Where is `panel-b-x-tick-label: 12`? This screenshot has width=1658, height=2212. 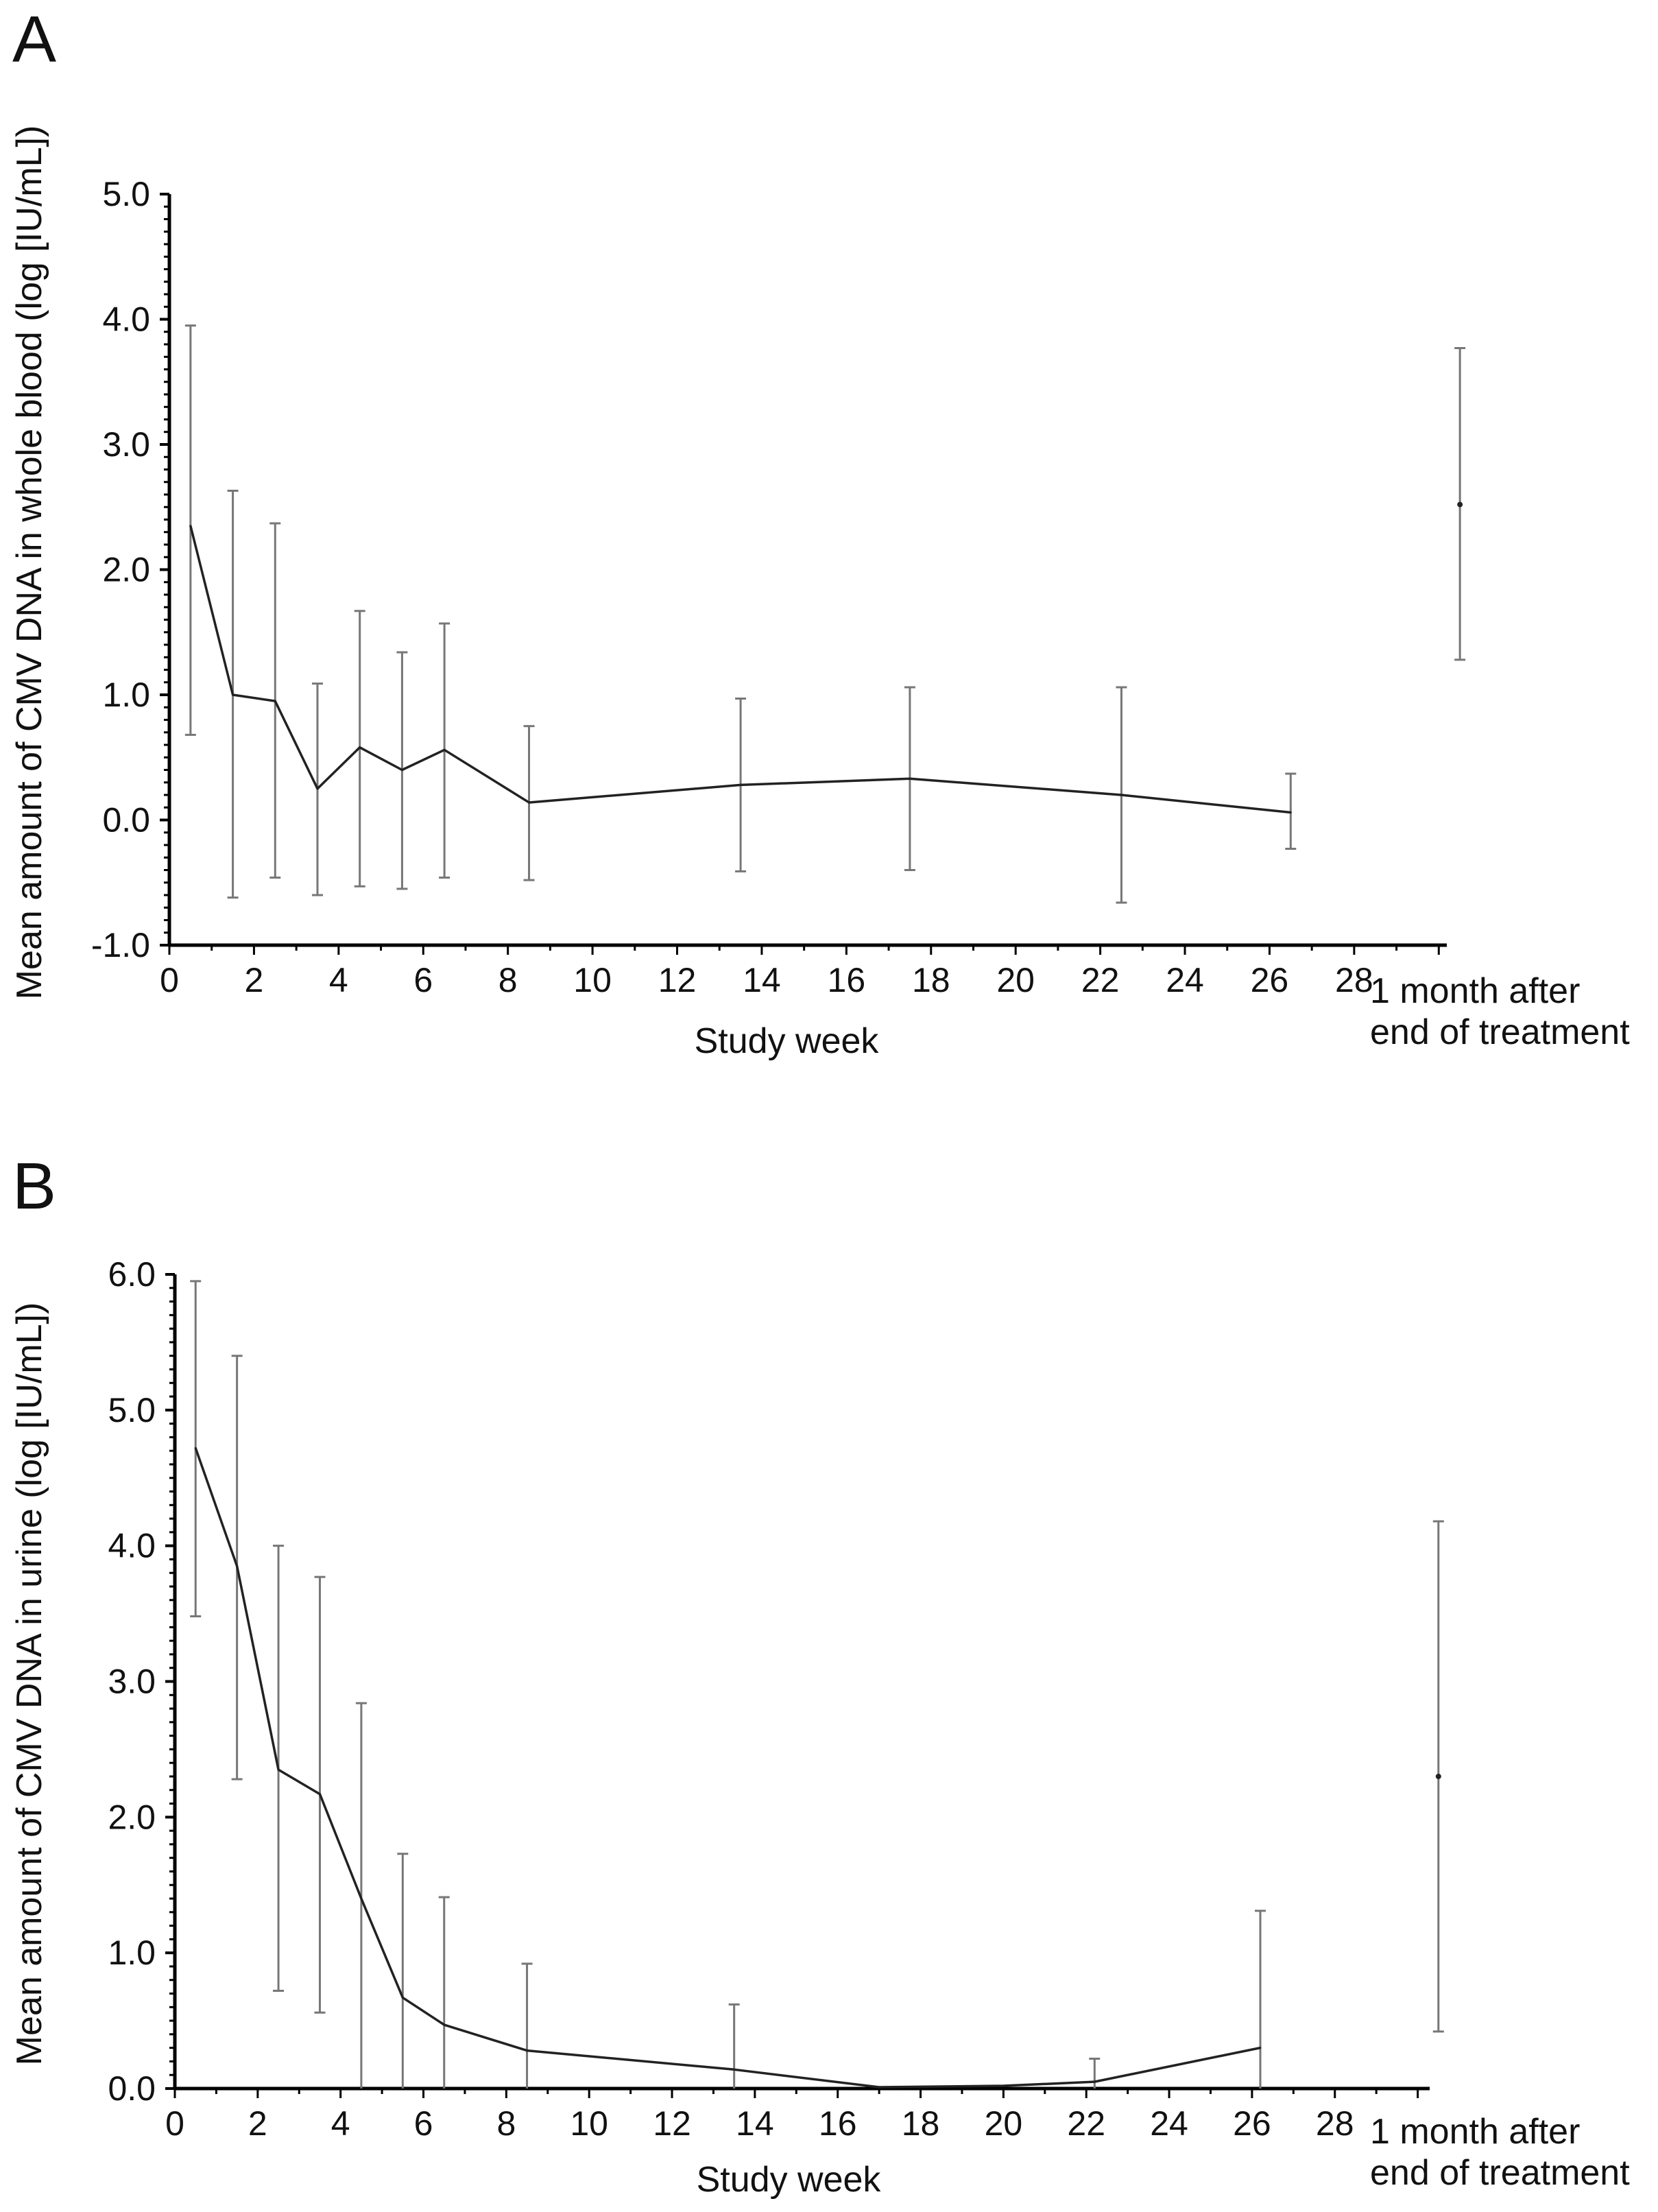
panel-b-x-tick-label: 12 is located at coordinates (672, 2123).